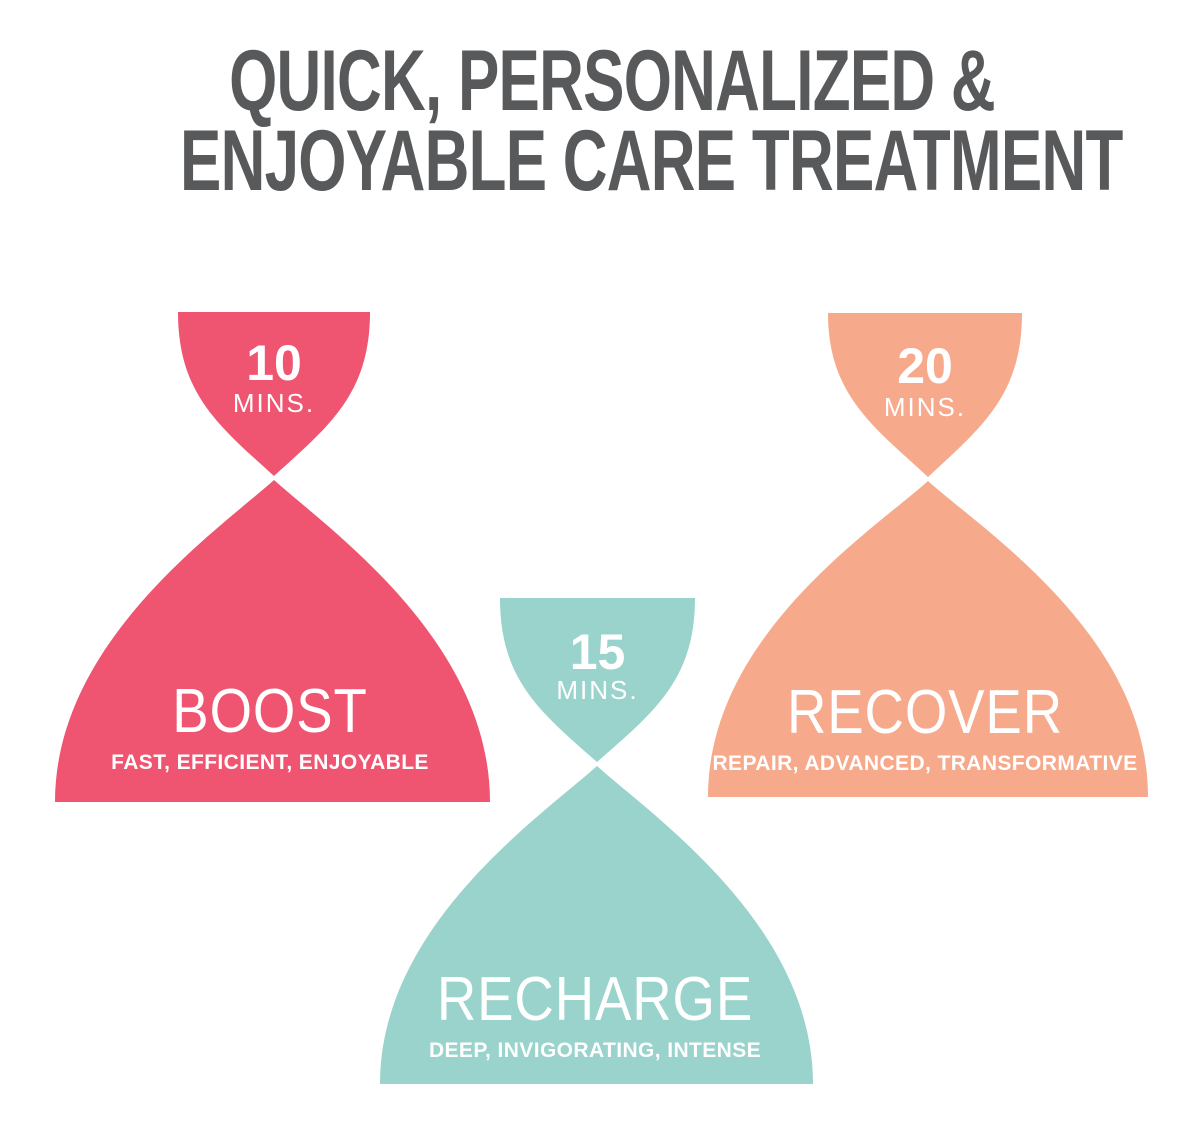 The height and width of the screenshot is (1136, 1200). I want to click on treatment-name: RECHARGE, so click(595, 999).